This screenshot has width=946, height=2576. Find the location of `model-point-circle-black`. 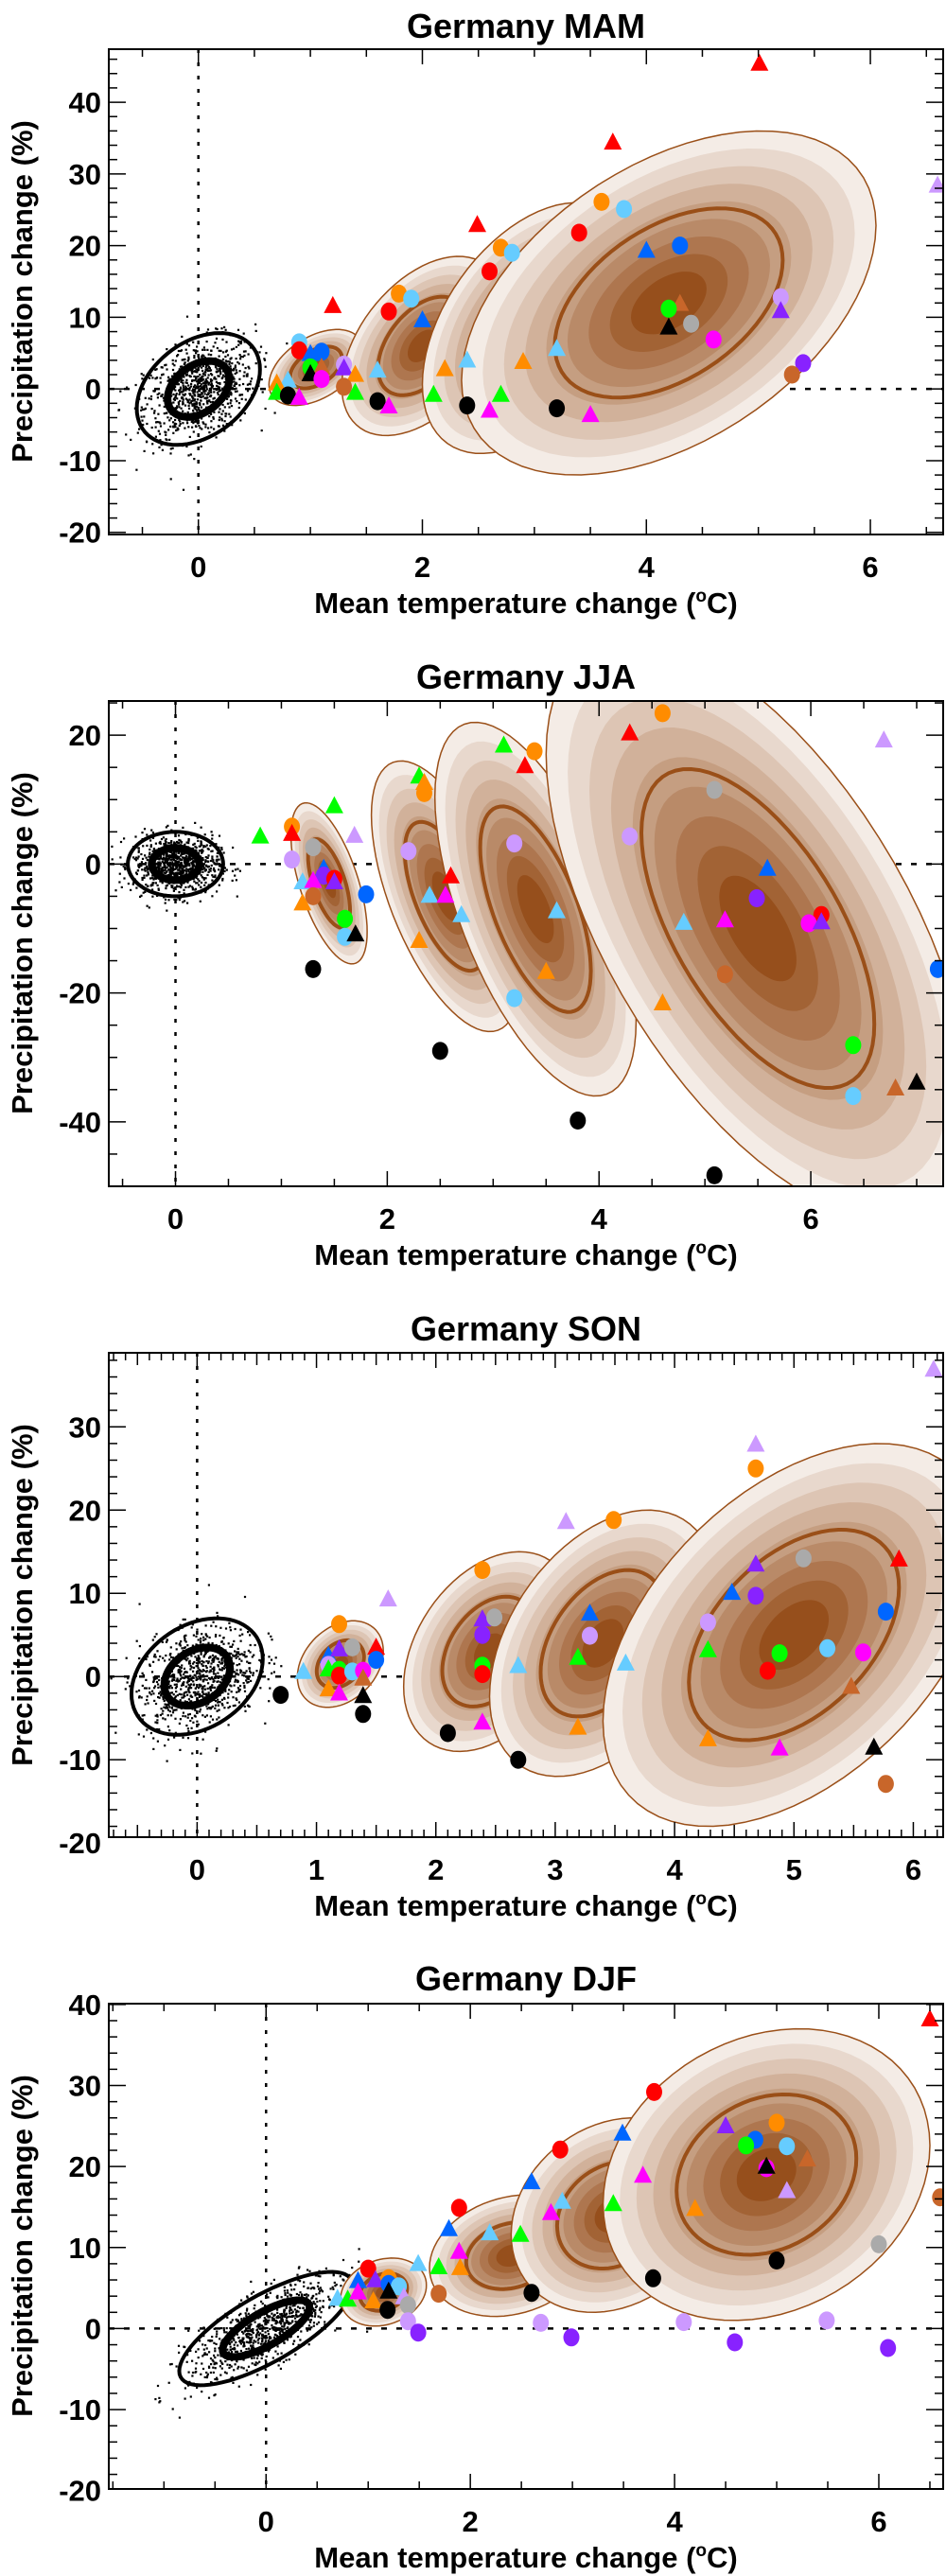

model-point-circle-black is located at coordinates (578, 1121).